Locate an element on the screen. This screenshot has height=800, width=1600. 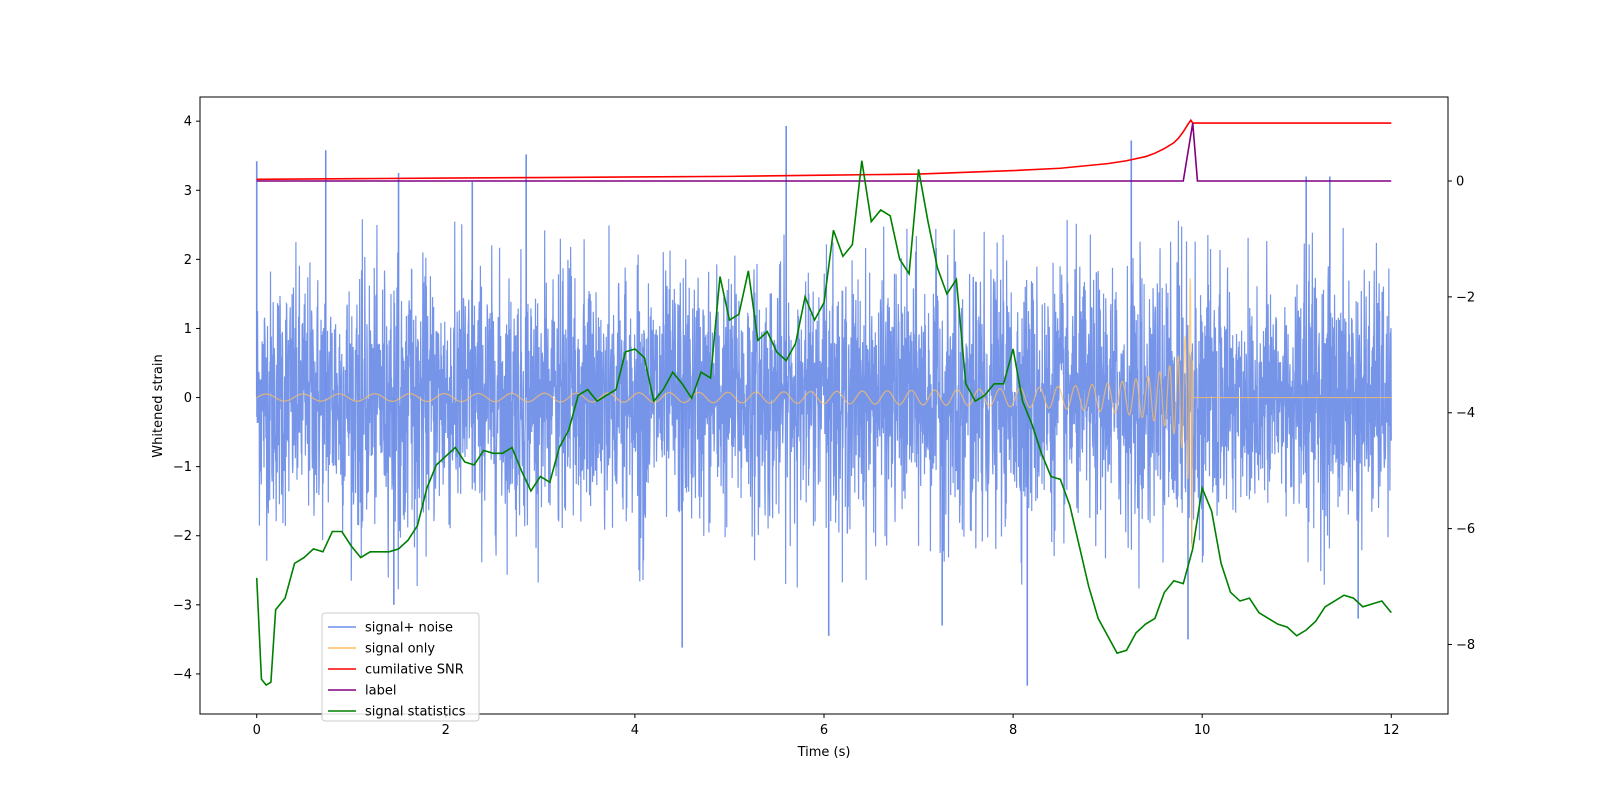
y-axis-label: Whitened strain is located at coordinates (158, 405).